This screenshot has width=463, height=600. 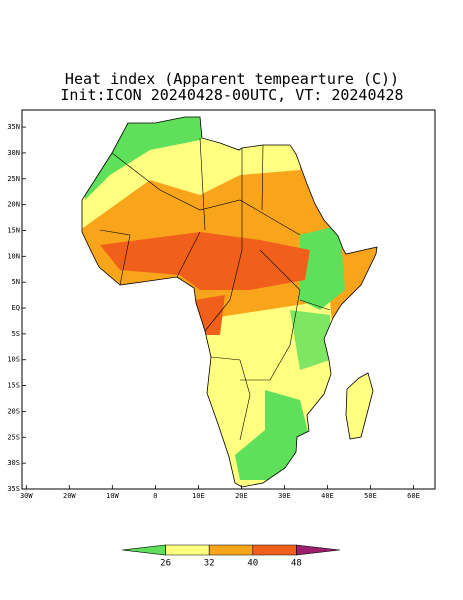 What do you see at coordinates (13, 230) in the screenshot?
I see `y-tick-label: 15N` at bounding box center [13, 230].